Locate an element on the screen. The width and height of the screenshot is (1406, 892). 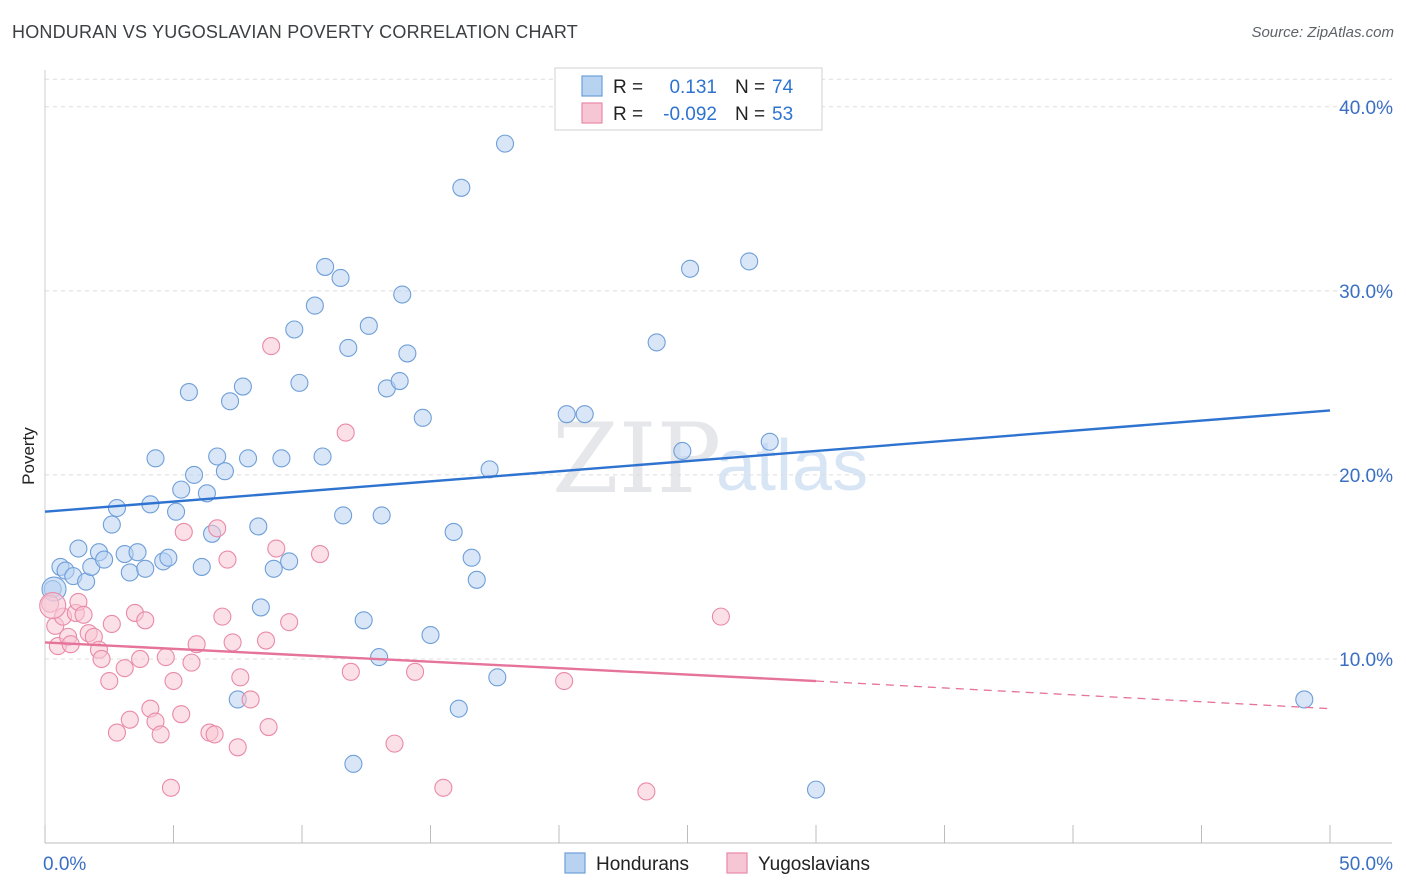
yugoslavians-trend-line is located at coordinates (430, 662).